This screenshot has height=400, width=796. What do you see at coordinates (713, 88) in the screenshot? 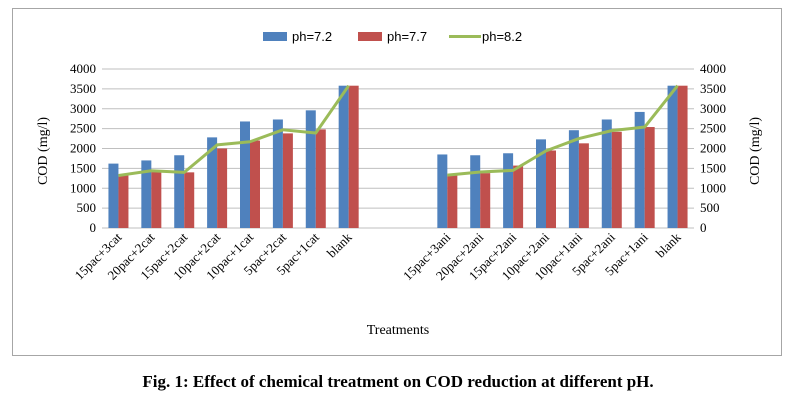
I see `y2-tick-label: 3500` at bounding box center [713, 88].